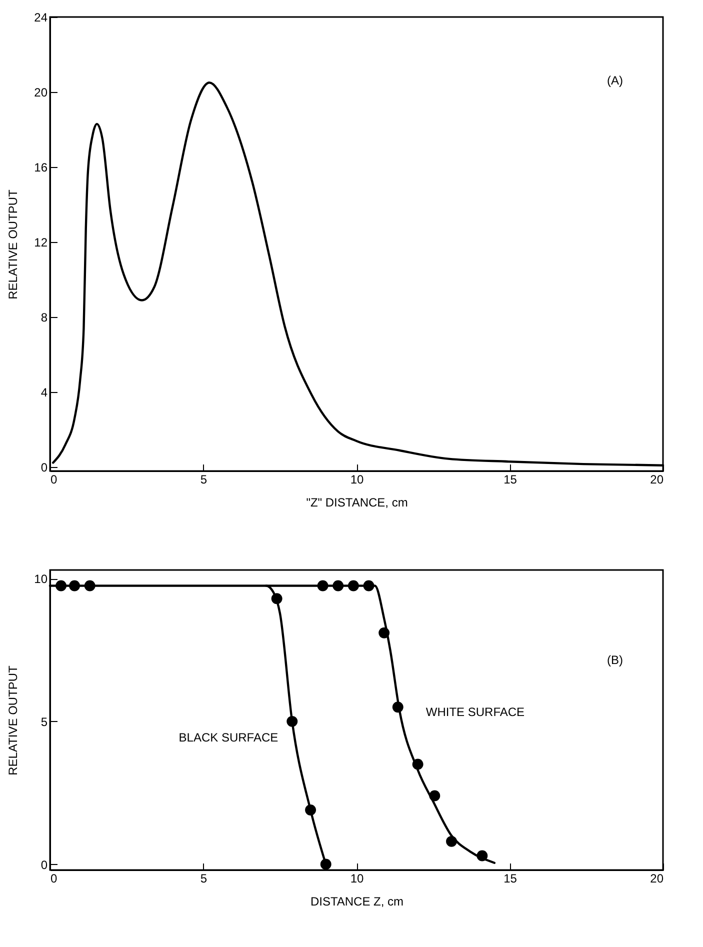  Describe the element at coordinates (475, 712) in the screenshot. I see `series-label: WHITE SURFACE` at that location.